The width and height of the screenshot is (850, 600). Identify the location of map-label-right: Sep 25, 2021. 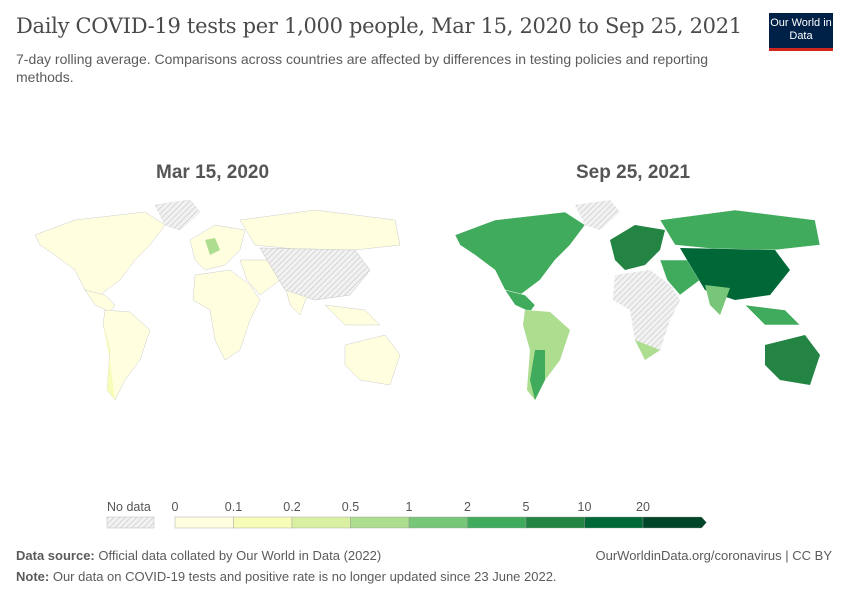
(633, 172).